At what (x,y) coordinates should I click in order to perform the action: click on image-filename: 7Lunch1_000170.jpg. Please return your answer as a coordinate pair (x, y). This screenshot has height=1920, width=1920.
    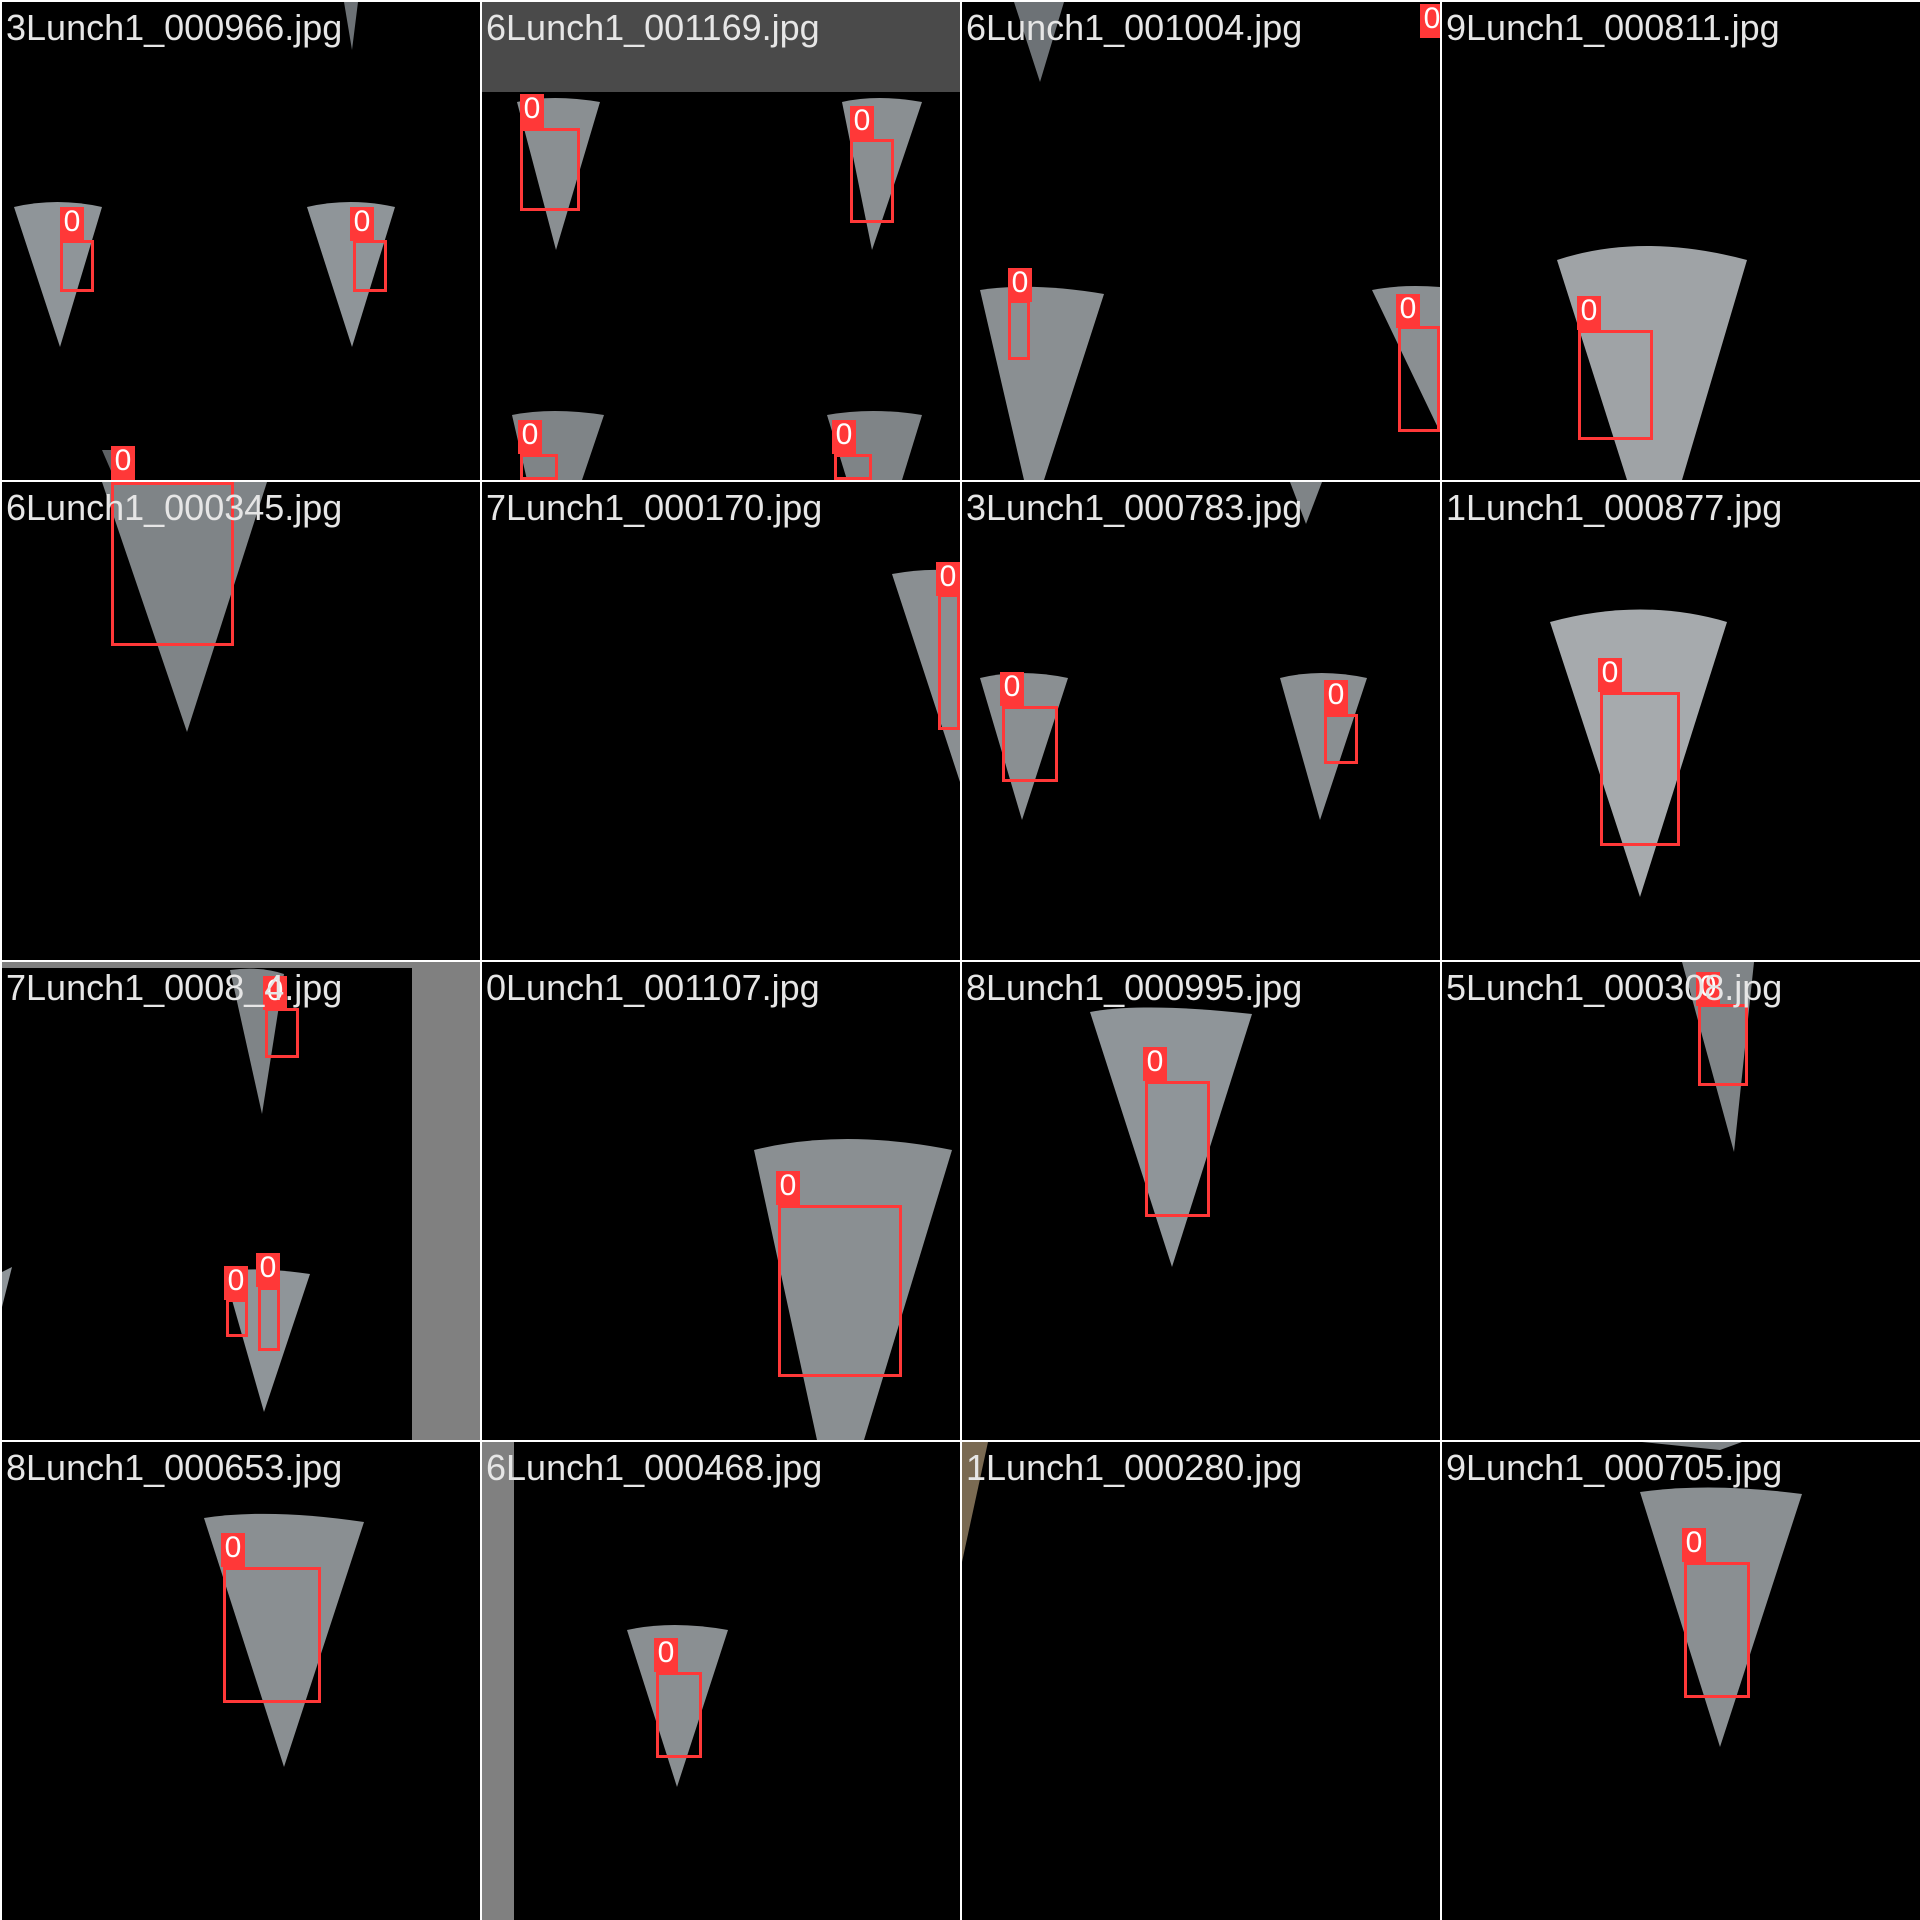
    Looking at the image, I should click on (654, 507).